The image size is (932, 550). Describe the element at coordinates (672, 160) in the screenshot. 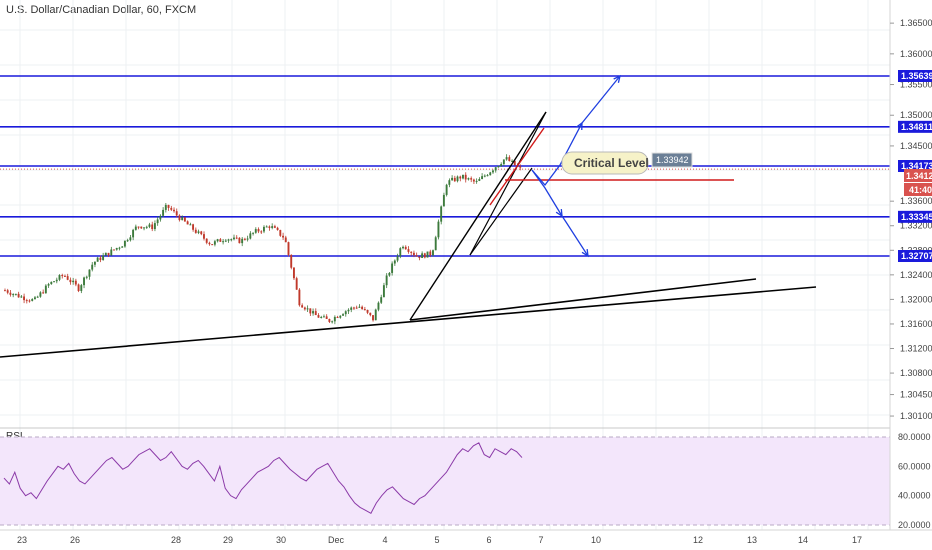

I see `callout-value-box: 1.33942` at that location.